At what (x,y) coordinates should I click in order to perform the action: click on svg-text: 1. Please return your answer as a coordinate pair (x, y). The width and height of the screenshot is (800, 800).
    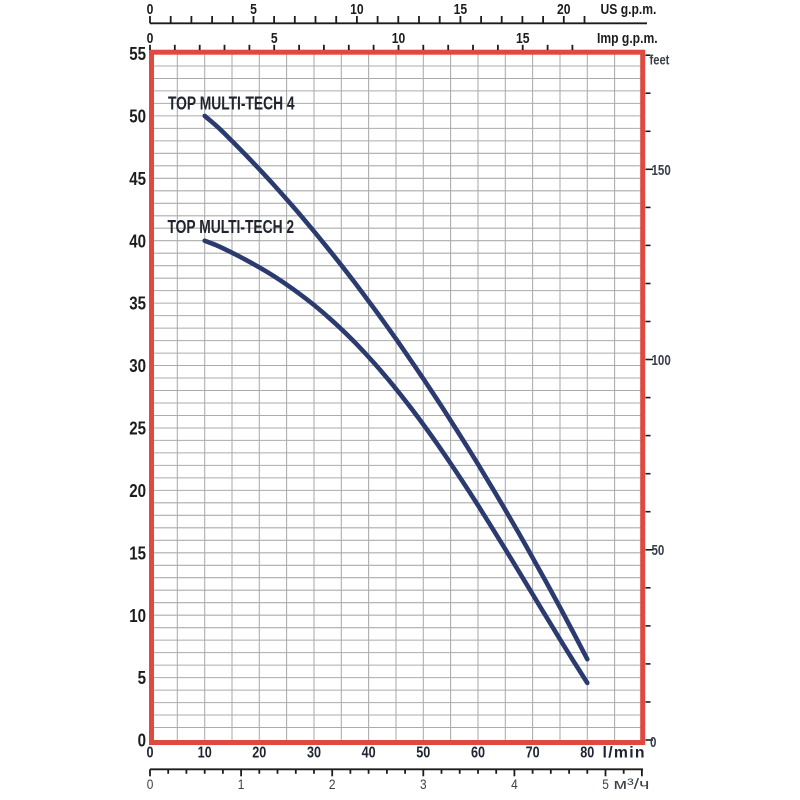
    Looking at the image, I should click on (241, 784).